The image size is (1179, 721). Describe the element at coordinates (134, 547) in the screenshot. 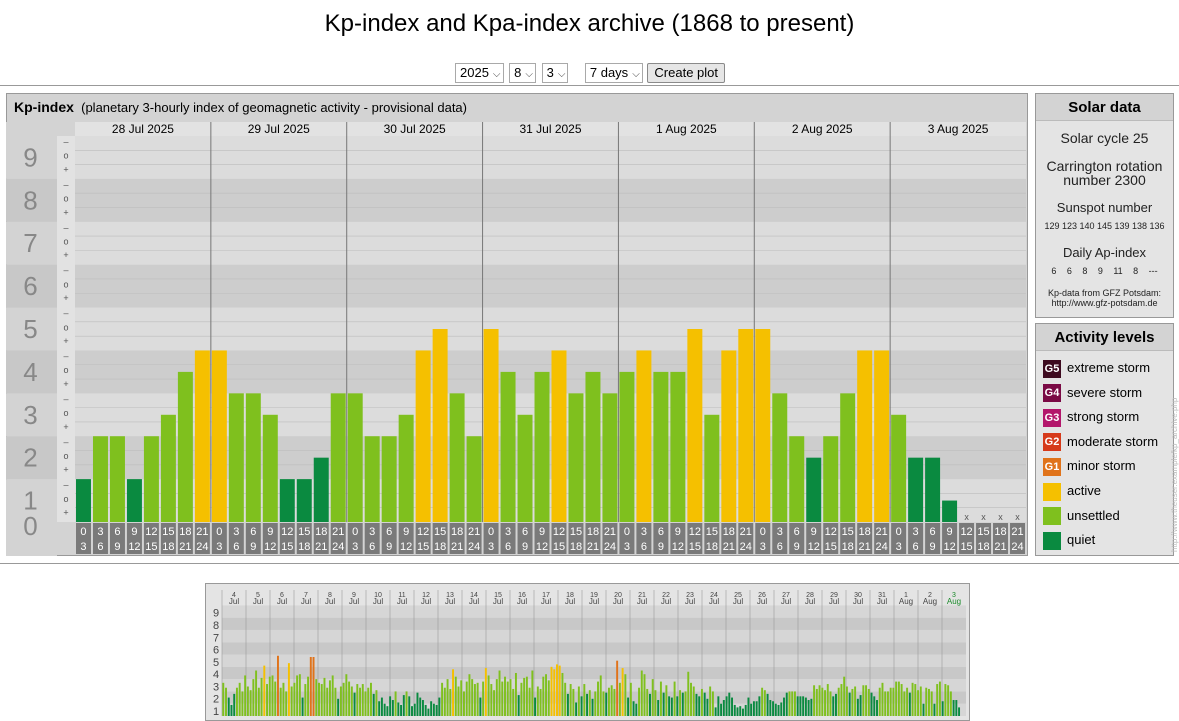

I see `hour-label-bottom: 12` at that location.